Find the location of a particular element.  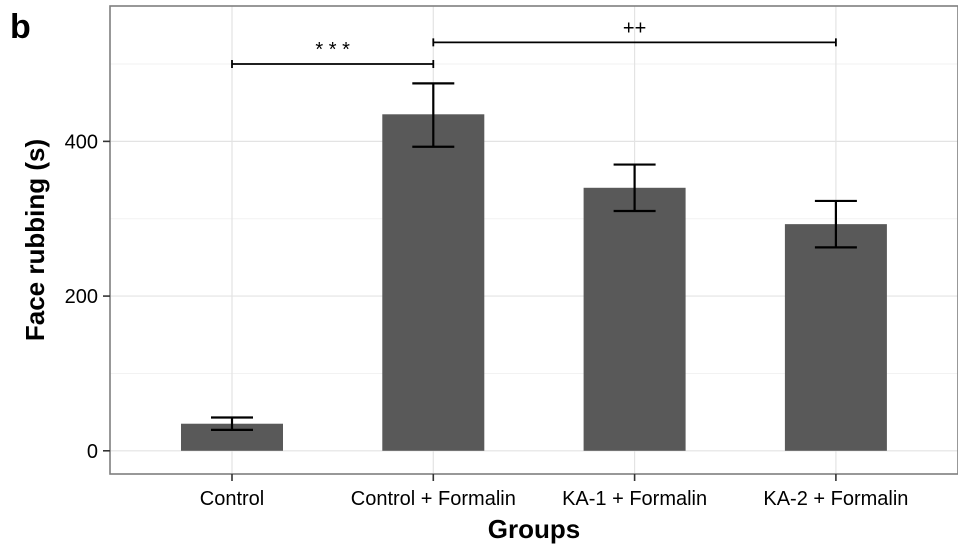

significance-label: ++ is located at coordinates (634, 28).